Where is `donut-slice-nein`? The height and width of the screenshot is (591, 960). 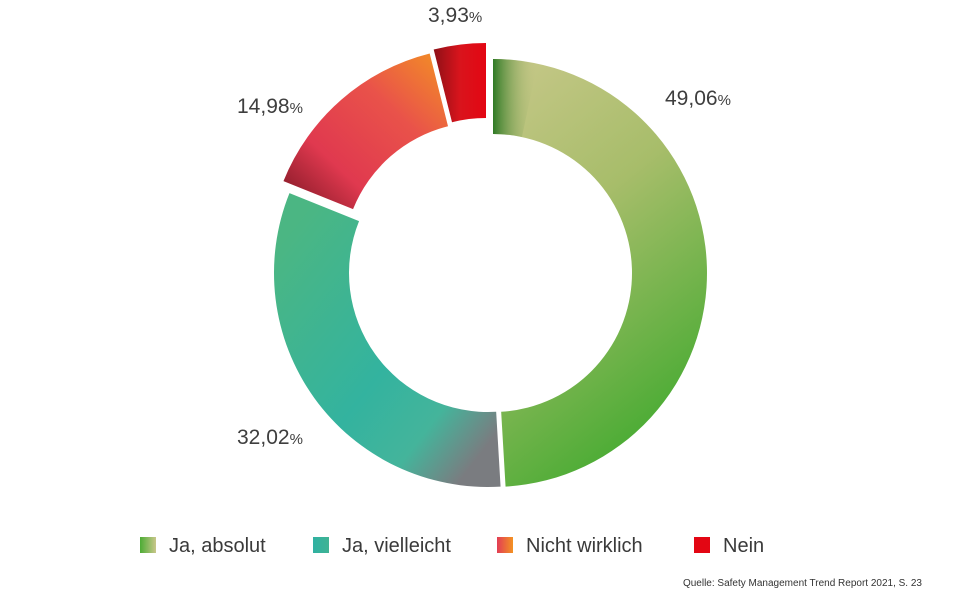
donut-slice-nein is located at coordinates (459, 83).